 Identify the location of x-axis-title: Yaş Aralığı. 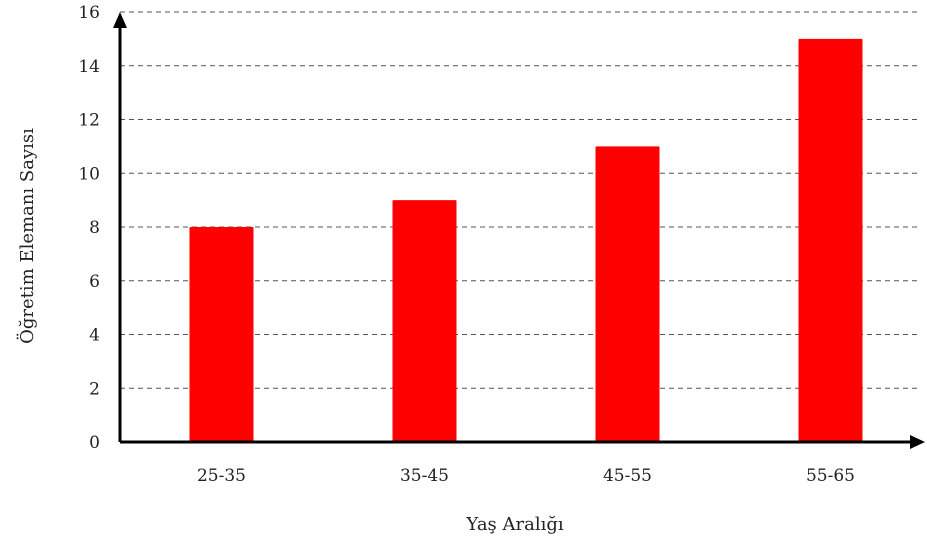
(514, 524).